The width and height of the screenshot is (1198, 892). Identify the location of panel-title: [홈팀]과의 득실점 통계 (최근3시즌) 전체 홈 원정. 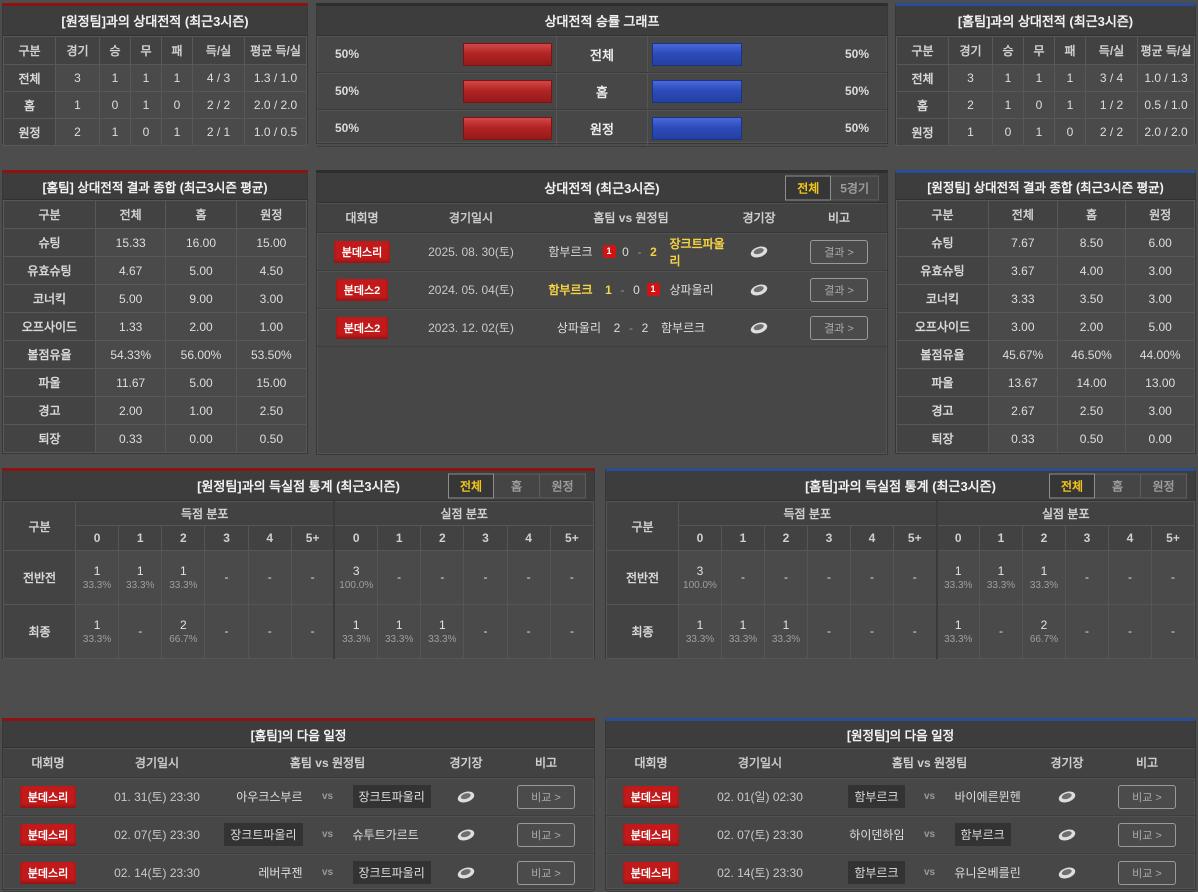
(900, 486).